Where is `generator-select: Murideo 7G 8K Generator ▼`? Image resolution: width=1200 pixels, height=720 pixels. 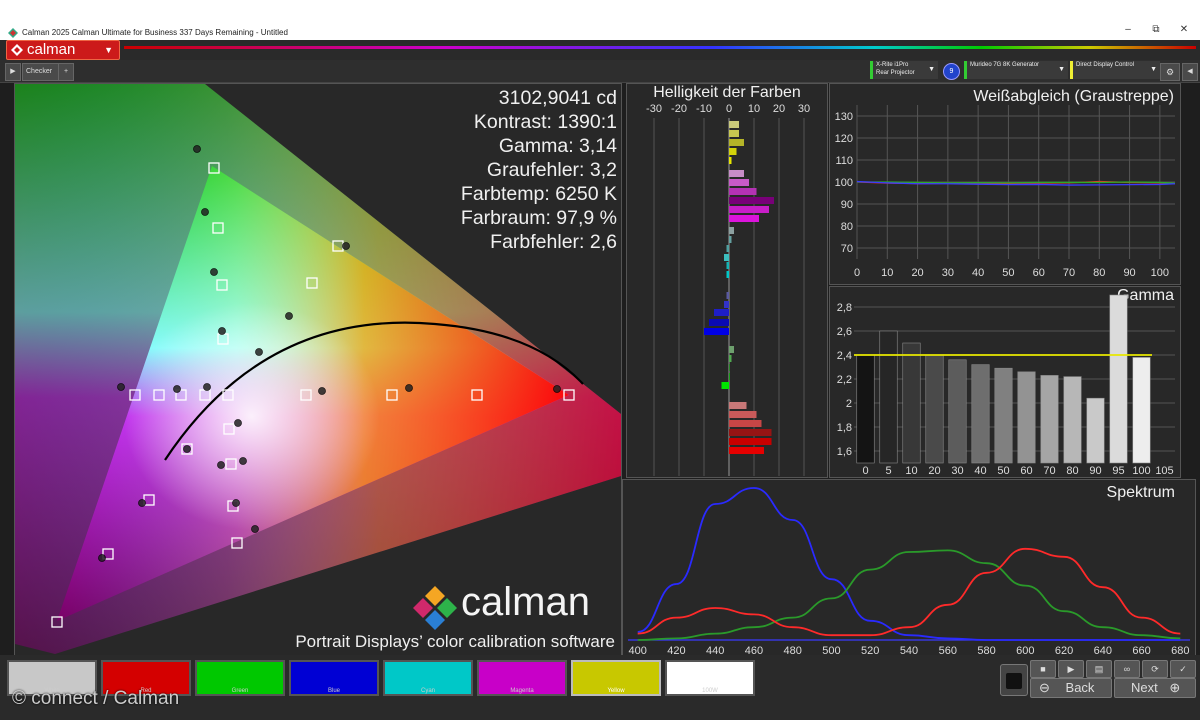
generator-select: Murideo 7G 8K Generator ▼ is located at coordinates (1016, 70).